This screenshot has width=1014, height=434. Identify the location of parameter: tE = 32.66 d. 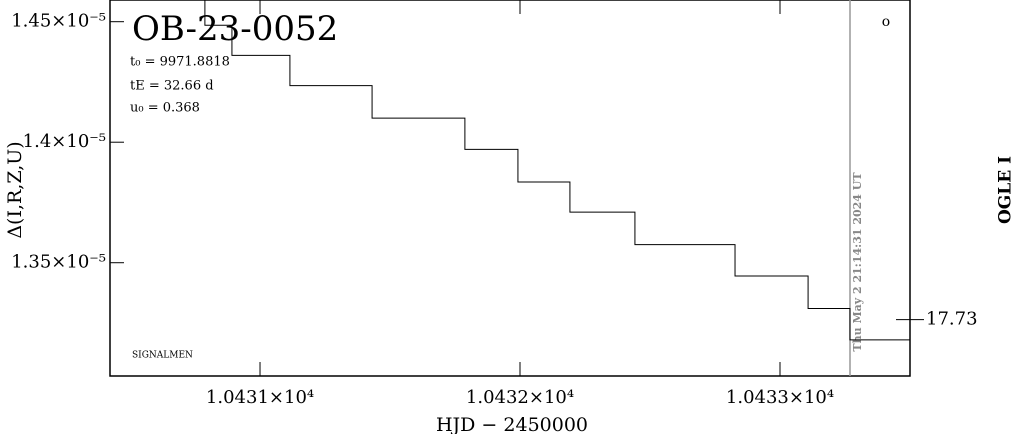
(172, 86).